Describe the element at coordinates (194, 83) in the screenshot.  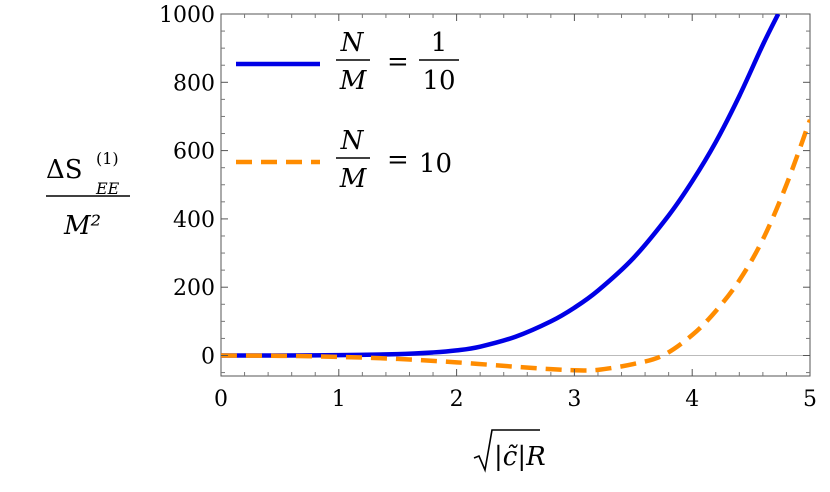
I see `y-tick-label: 800` at that location.